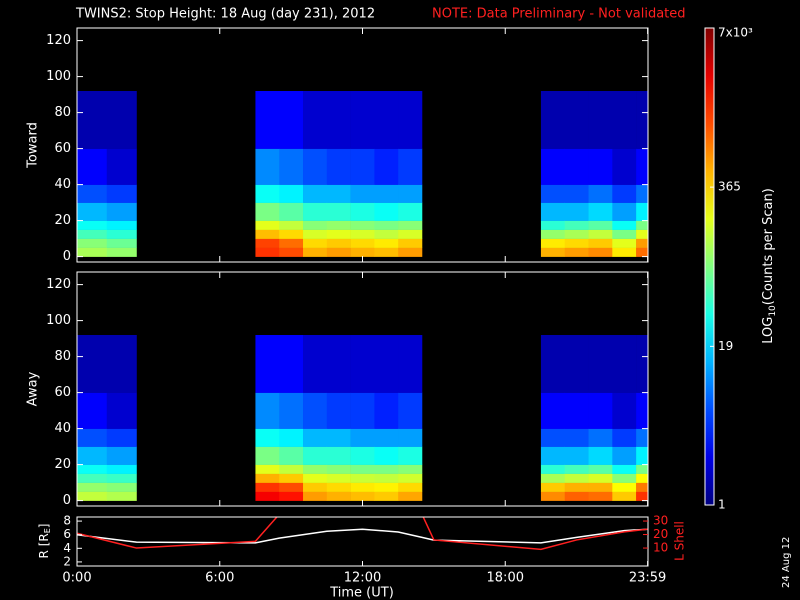 Image resolution: width=800 pixels, height=600 pixels. I want to click on x-tick-label: 0:00, so click(76, 578).